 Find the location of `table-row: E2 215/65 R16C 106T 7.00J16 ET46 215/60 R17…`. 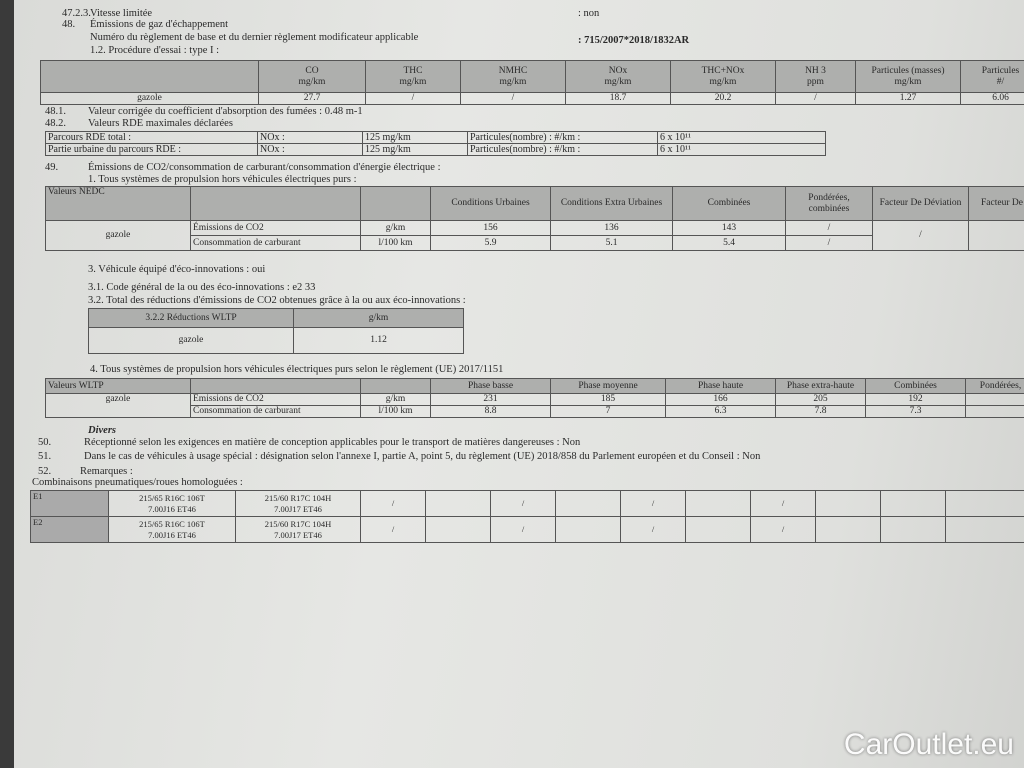

table-row: E2 215/65 R16C 106T 7.00J16 ET46 215/60 R17… is located at coordinates (527, 529).